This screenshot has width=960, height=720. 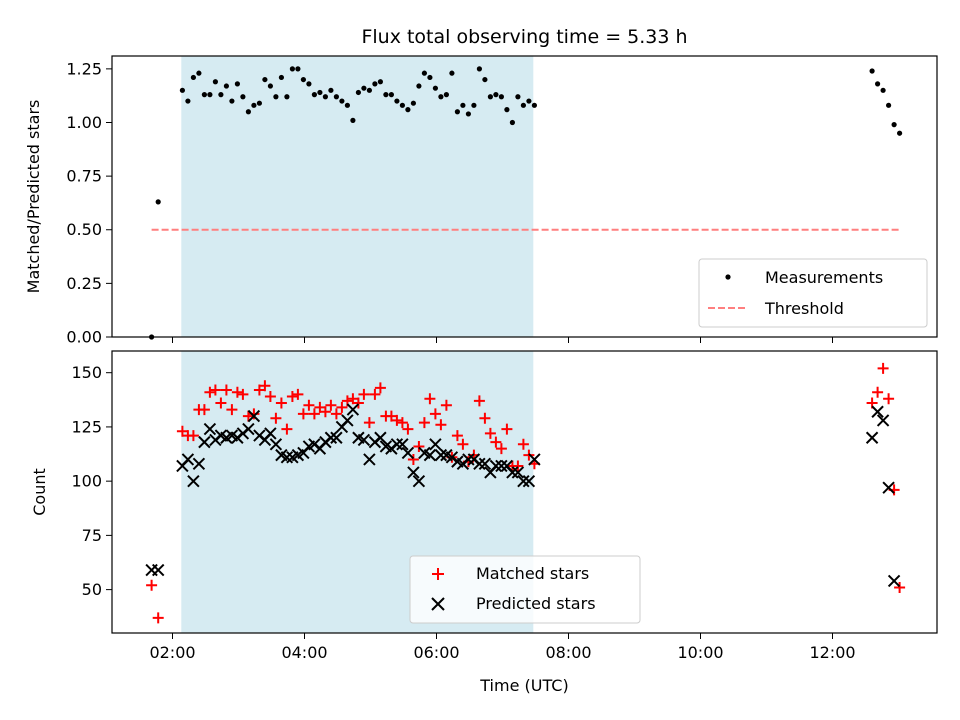 I want to click on counts-legend-box, so click(x=525, y=589).